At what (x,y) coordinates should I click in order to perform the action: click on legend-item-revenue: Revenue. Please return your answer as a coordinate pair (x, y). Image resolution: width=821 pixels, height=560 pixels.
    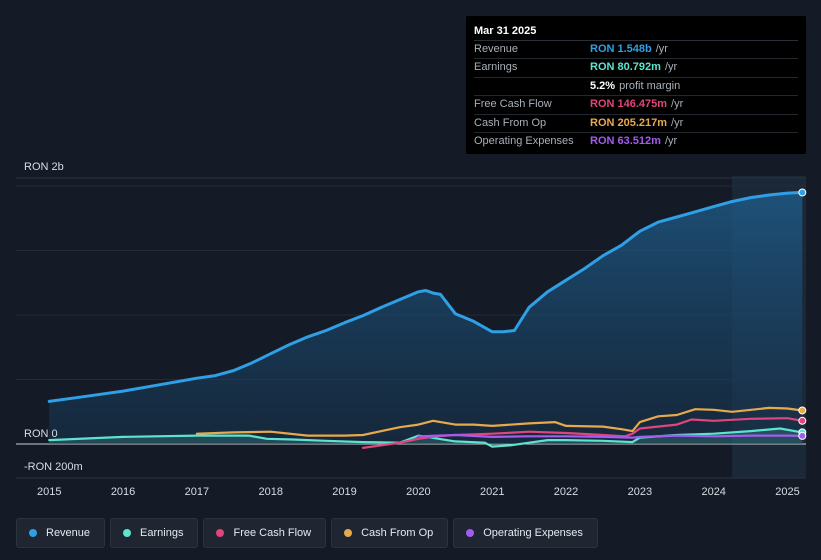
    Looking at the image, I should click on (61, 533).